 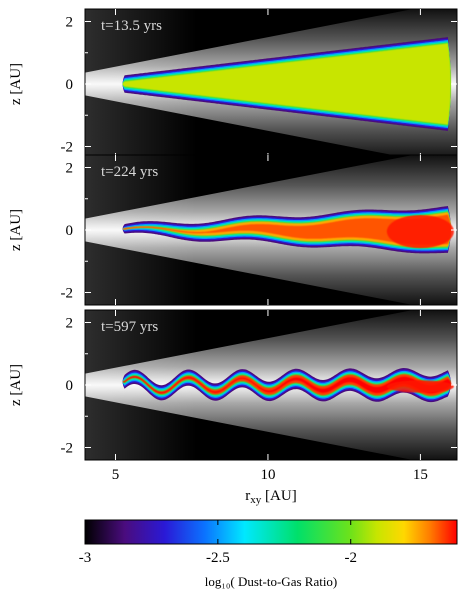 What do you see at coordinates (270, 497) in the screenshot?
I see `x-axis-label: rxy [AU]` at bounding box center [270, 497].